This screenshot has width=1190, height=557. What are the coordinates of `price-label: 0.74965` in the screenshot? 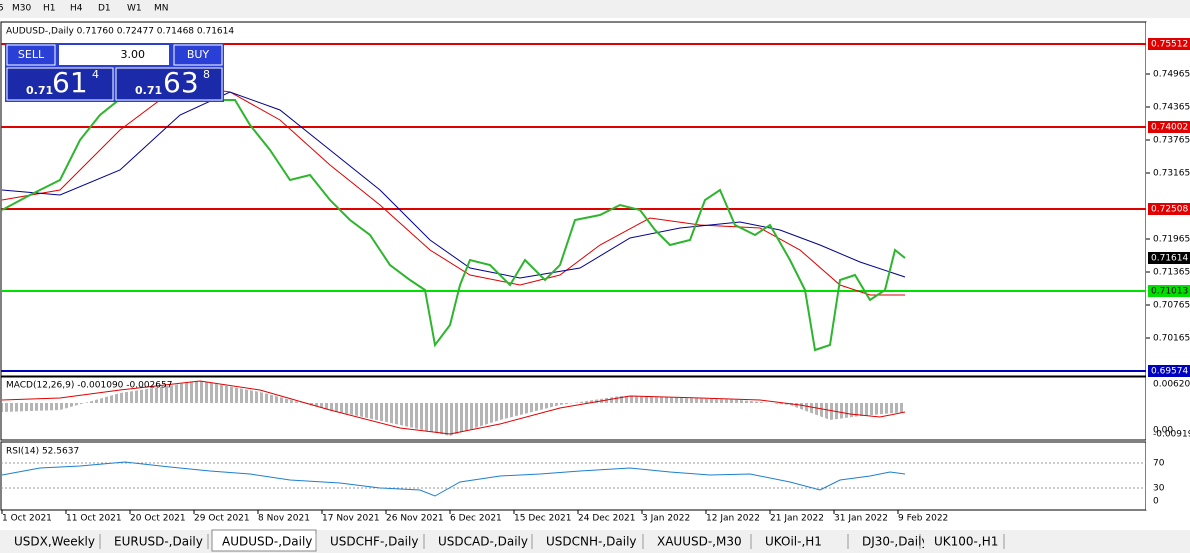 It's located at (1171, 75).